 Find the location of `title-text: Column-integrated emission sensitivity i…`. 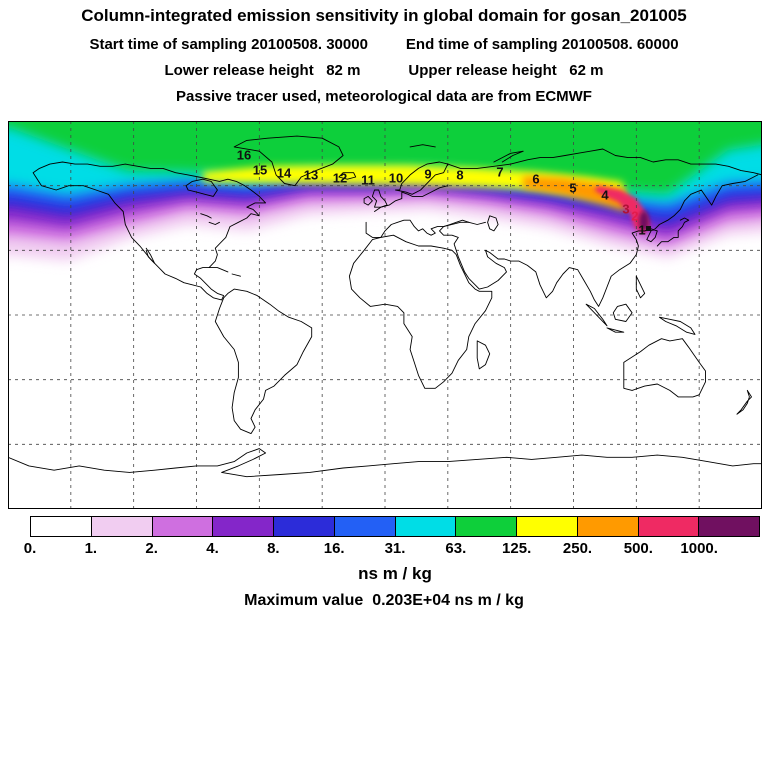

title-text: Column-integrated emission sensitivity i… is located at coordinates (384, 15).